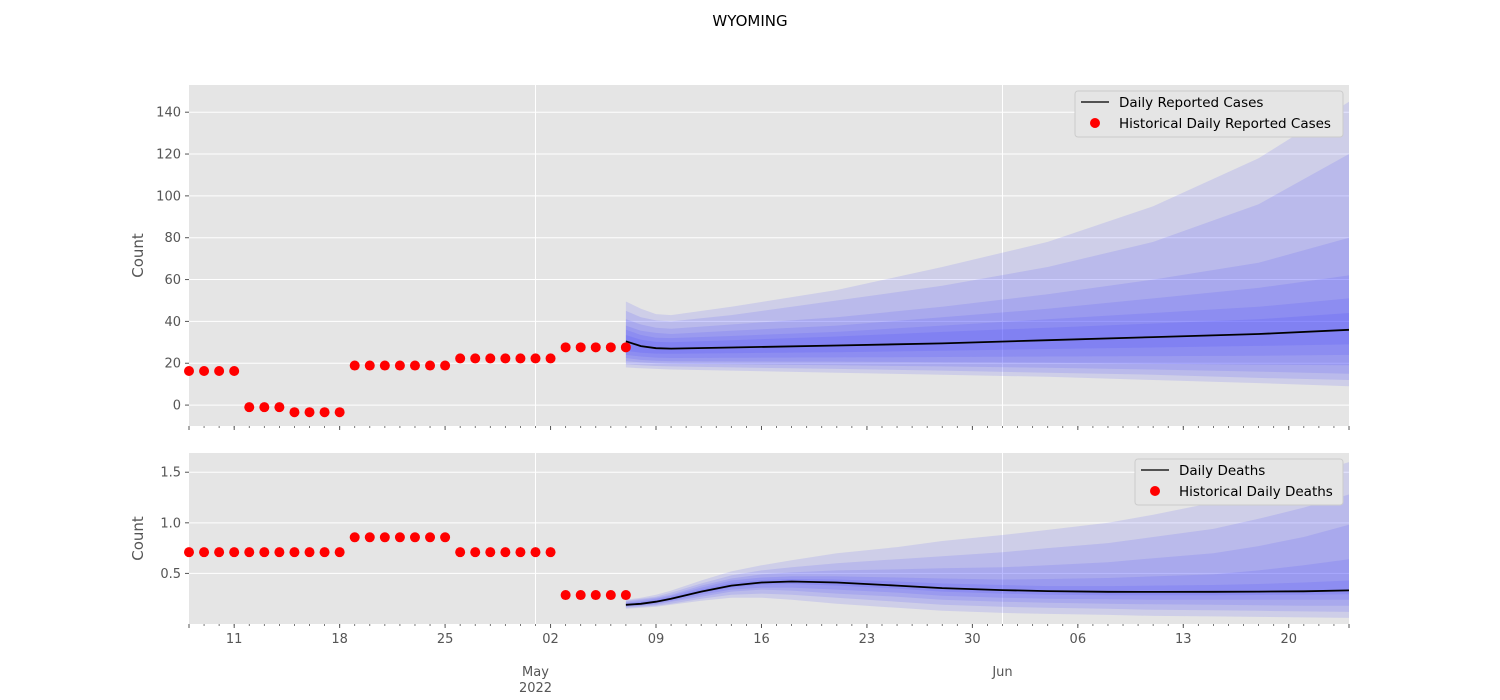  Describe the element at coordinates (445, 639) in the screenshot. I see `x-week-label: 25` at that location.